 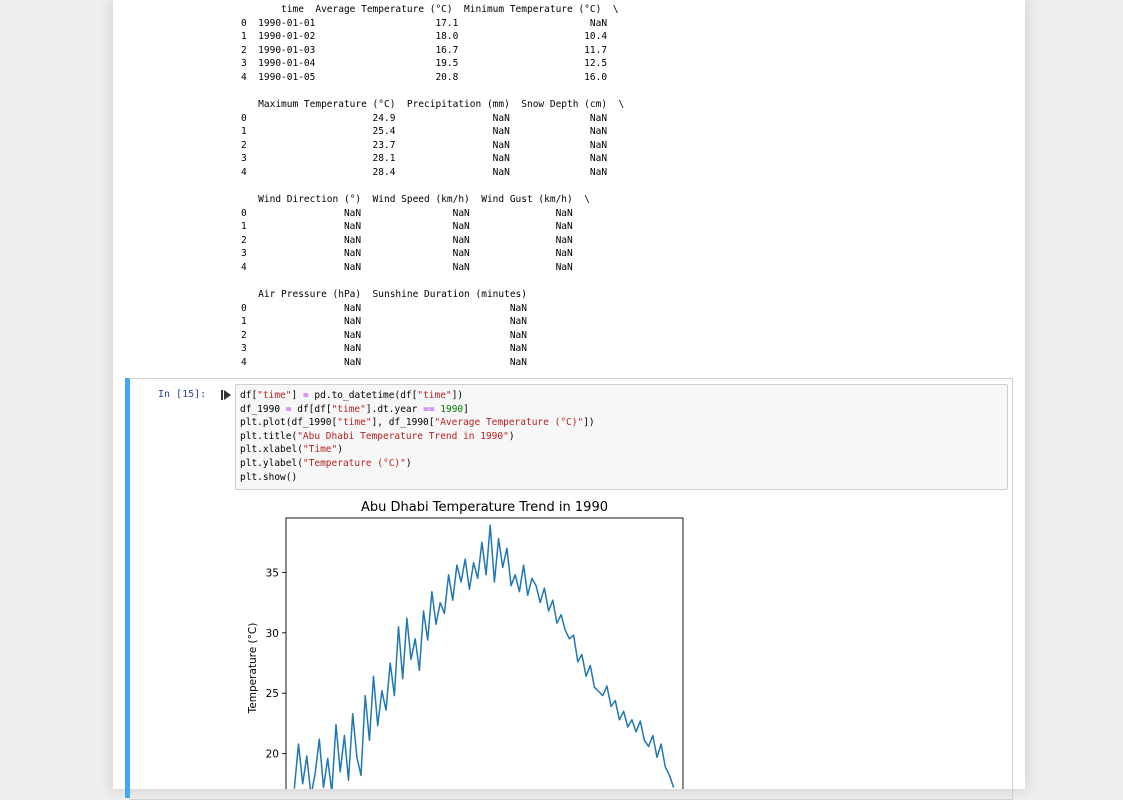 I want to click on df-row: 4 NaN NaN NaN, so click(x=407, y=267).